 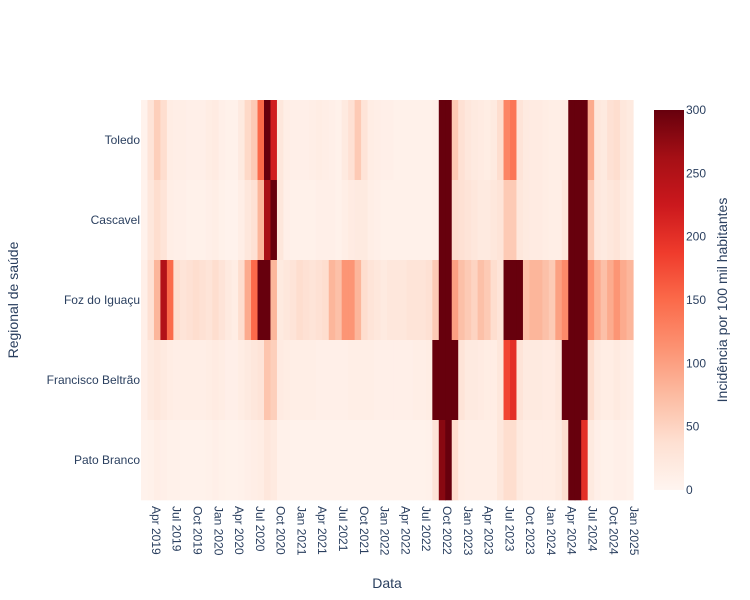 What do you see at coordinates (156, 530) in the screenshot?
I see `x-tick-label: Apr 2019` at bounding box center [156, 530].